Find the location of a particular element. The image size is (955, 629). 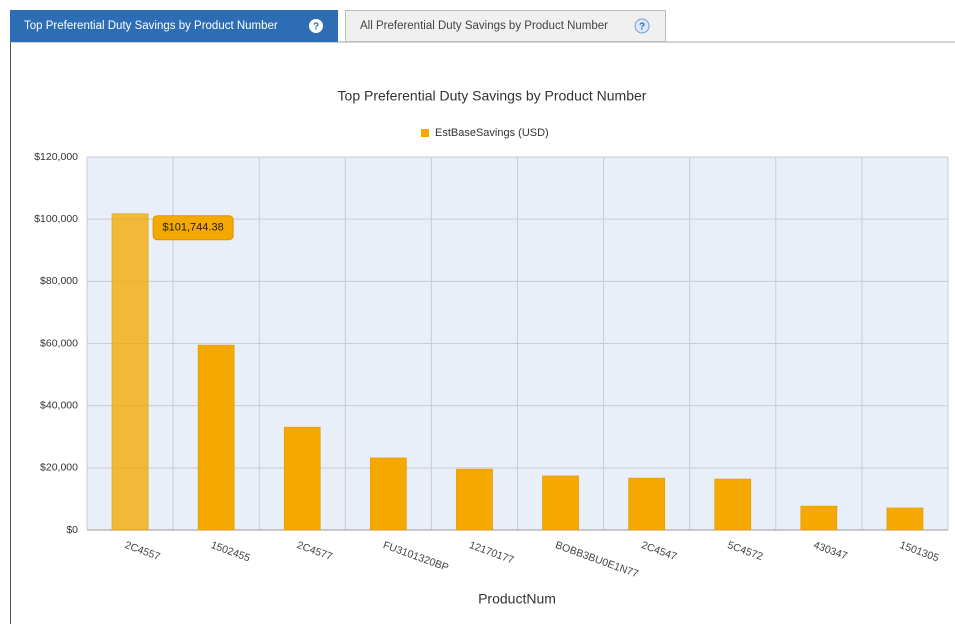

x-axis-label: ProductNum is located at coordinates (517, 599).